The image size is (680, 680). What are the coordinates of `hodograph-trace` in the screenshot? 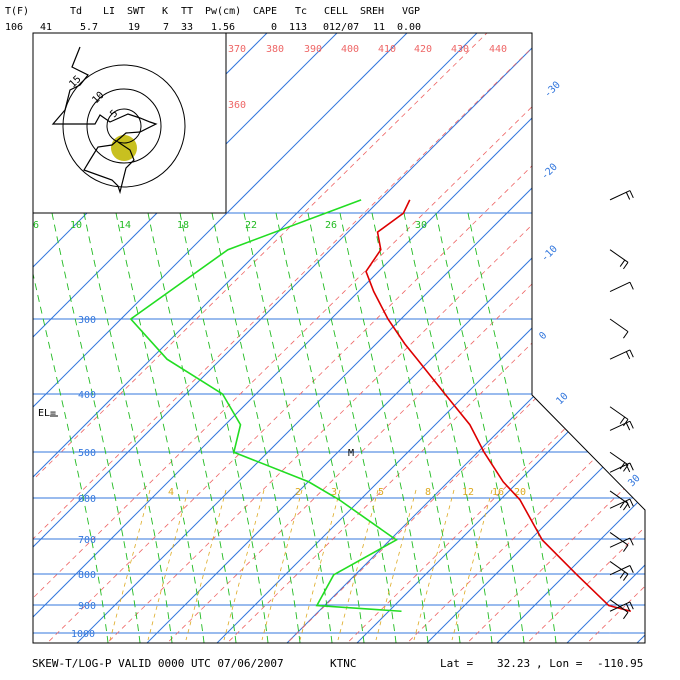 It's located at (104, 120).